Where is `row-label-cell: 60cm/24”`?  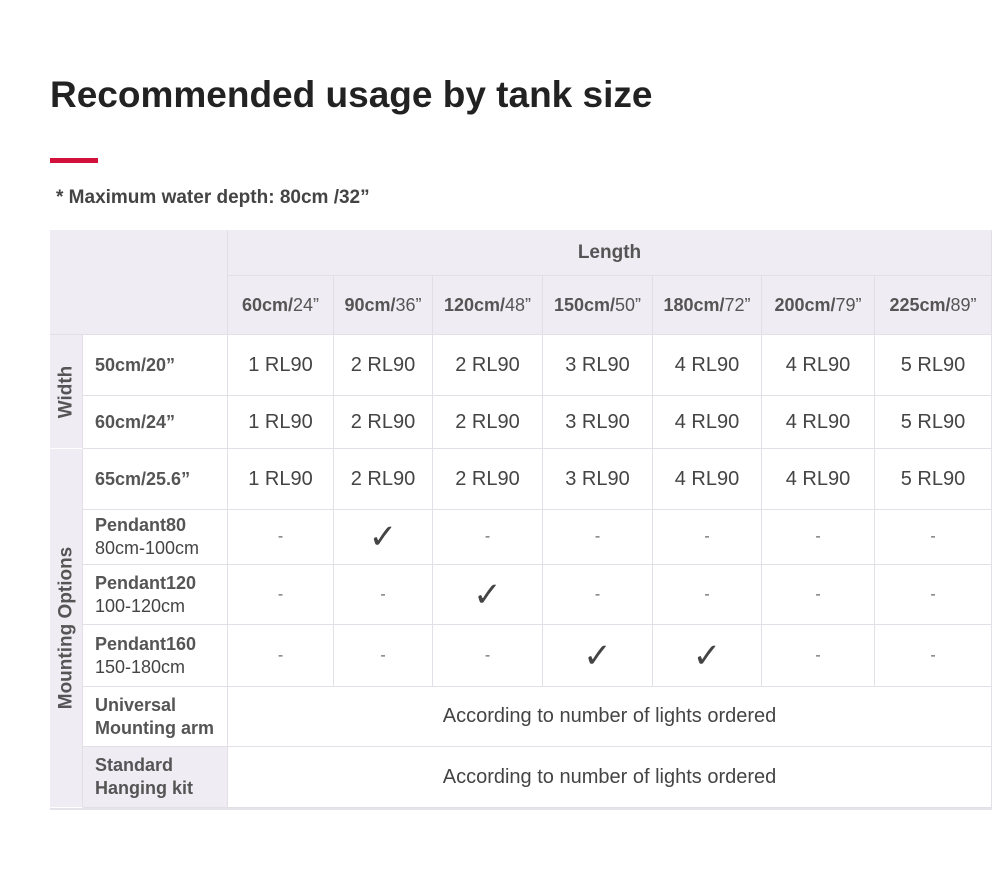
row-label-cell: 60cm/24” is located at coordinates (155, 422).